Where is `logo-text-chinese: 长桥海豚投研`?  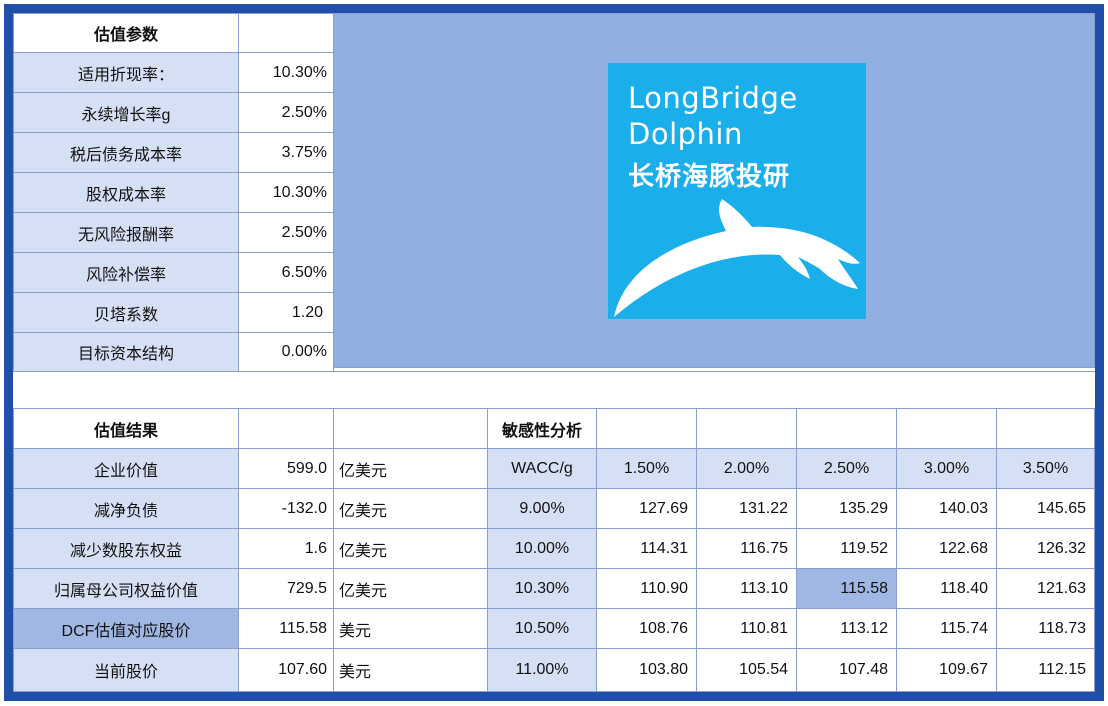 logo-text-chinese: 长桥海豚投研 is located at coordinates (709, 177).